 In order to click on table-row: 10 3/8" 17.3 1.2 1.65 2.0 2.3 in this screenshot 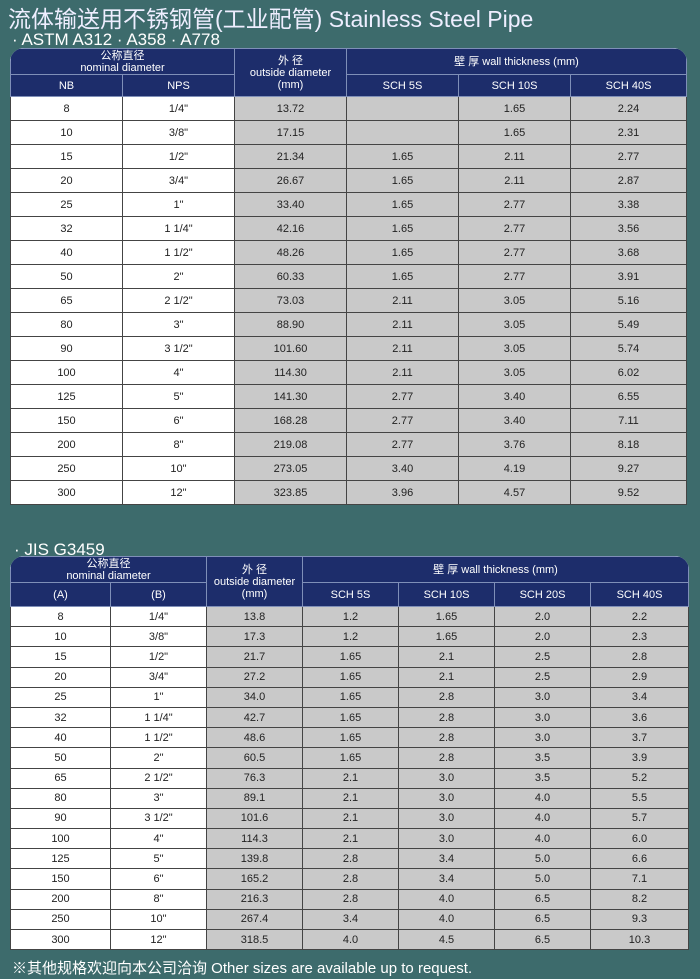, I will do `click(349, 637)`.